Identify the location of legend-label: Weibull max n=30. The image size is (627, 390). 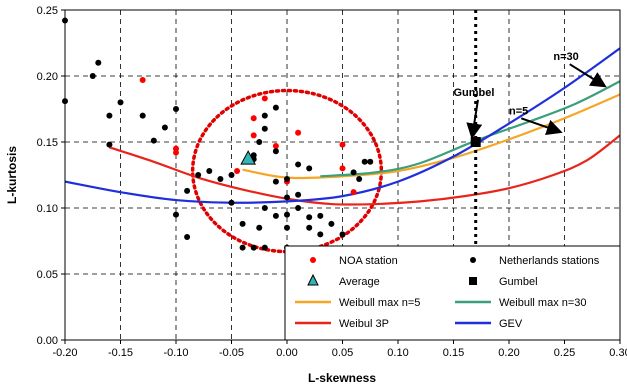
(543, 303).